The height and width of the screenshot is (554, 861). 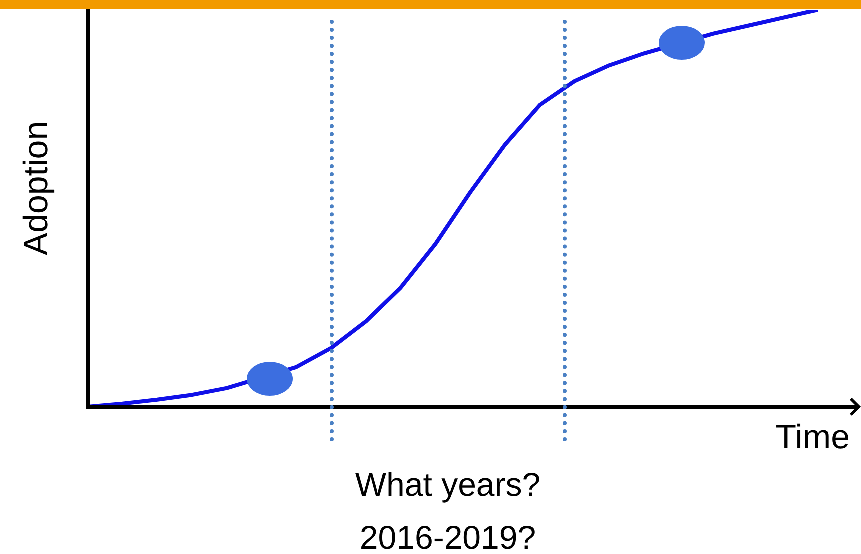 What do you see at coordinates (36, 188) in the screenshot?
I see `y-axis-title: Adoption` at bounding box center [36, 188].